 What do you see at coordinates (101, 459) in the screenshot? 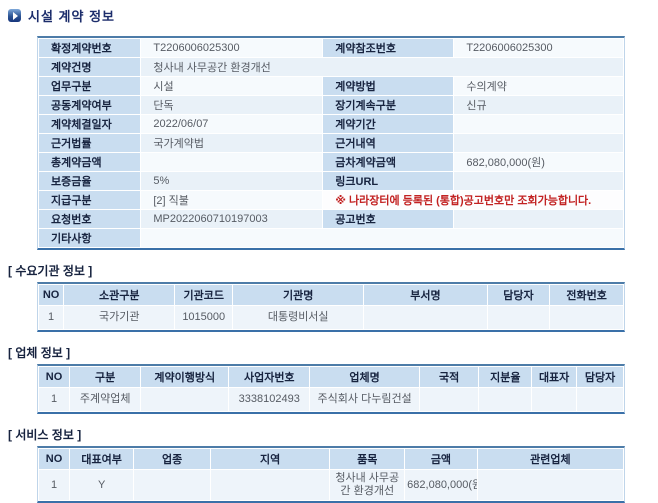
I see `service-col-representative: 대표여부` at bounding box center [101, 459].